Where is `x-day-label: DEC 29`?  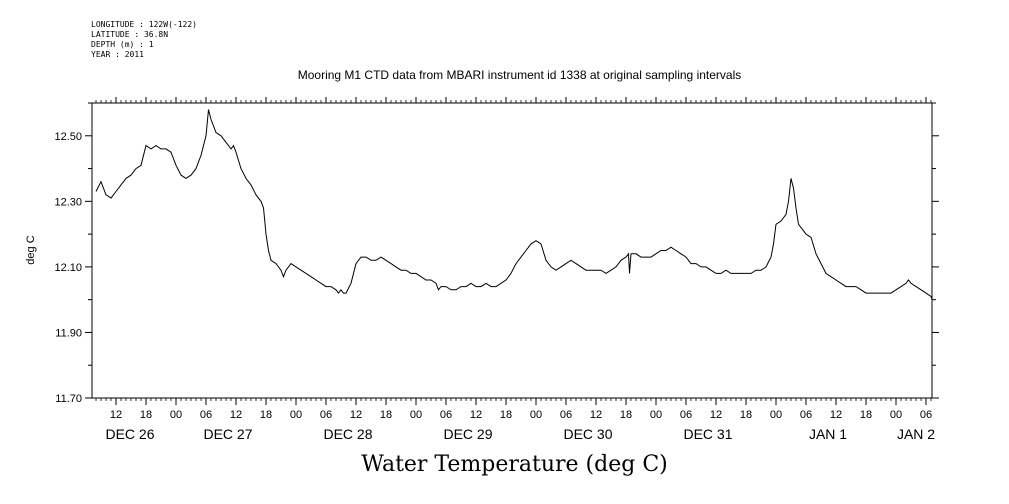
x-day-label: DEC 29 is located at coordinates (467, 434).